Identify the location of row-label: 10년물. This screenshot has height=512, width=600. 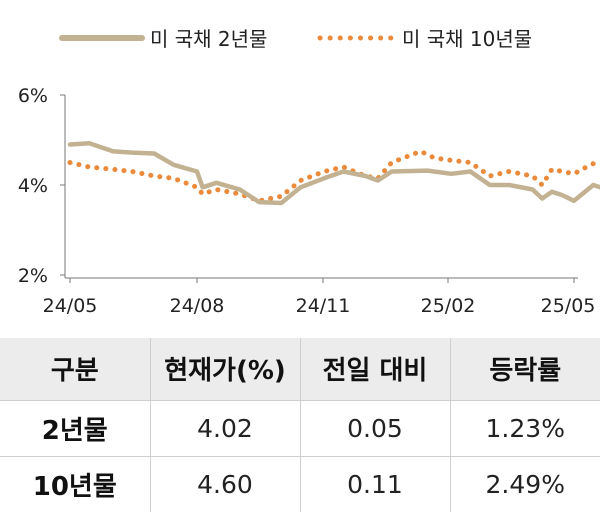
(75, 483).